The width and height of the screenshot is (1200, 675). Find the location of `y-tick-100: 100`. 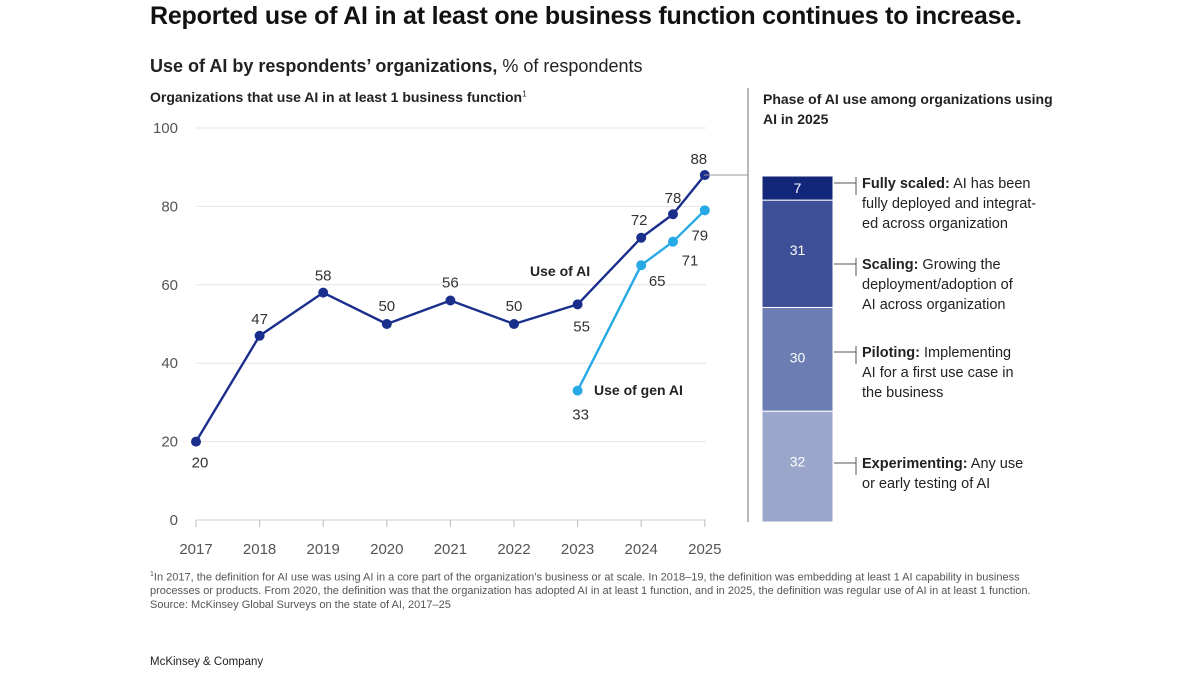

y-tick-100: 100 is located at coordinates (165, 128).